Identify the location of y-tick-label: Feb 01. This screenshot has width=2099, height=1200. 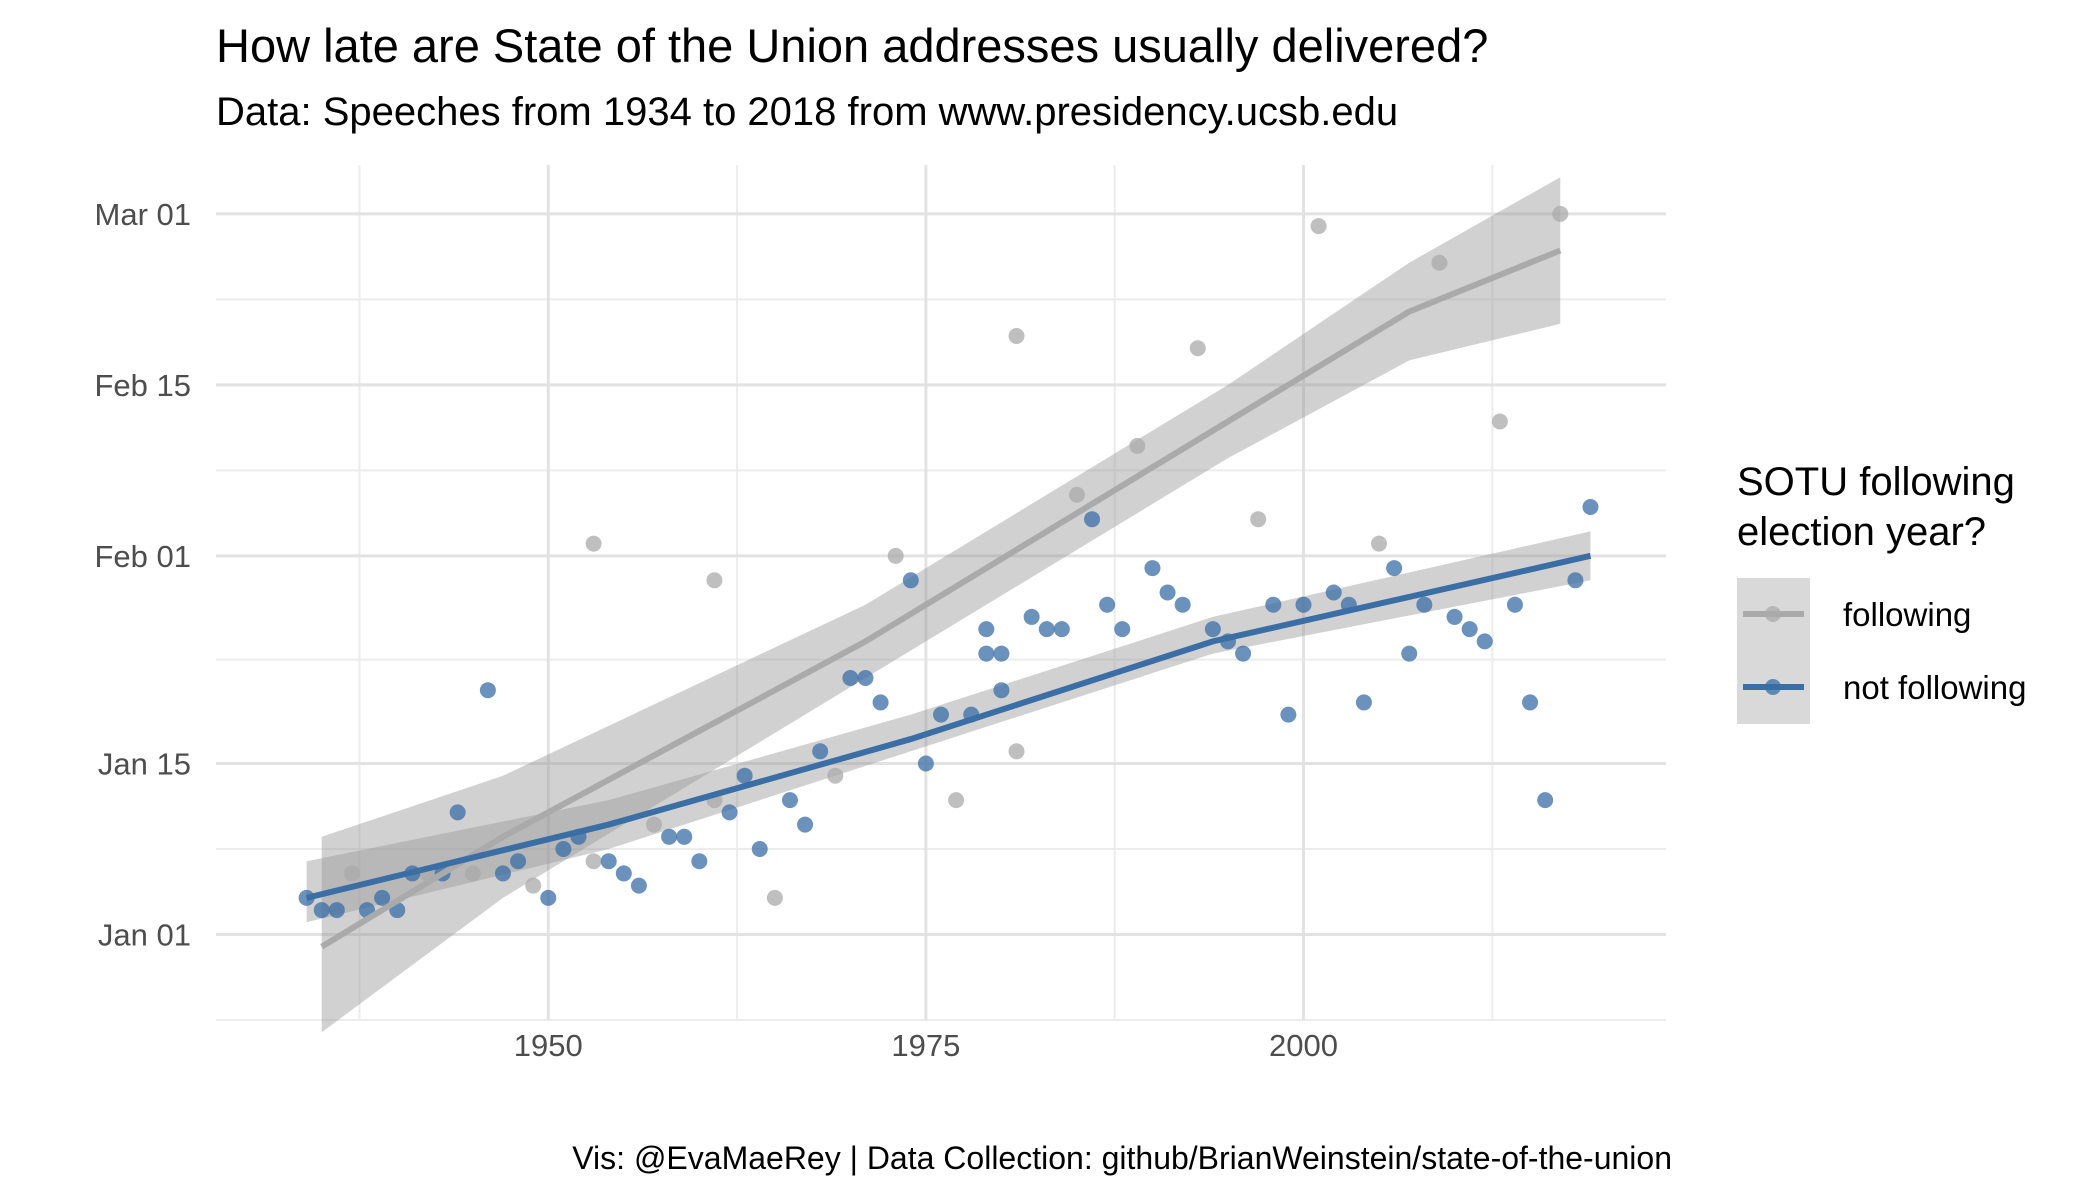
(142, 556).